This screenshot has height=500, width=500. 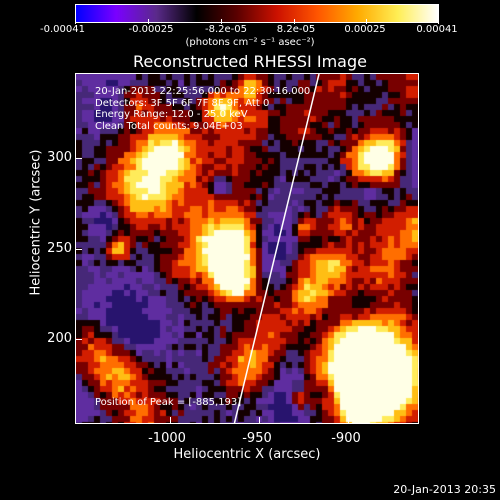 What do you see at coordinates (250, 42) in the screenshot?
I see `colorbar-units: (photons cm⁻² s⁻¹ asec⁻²)` at bounding box center [250, 42].